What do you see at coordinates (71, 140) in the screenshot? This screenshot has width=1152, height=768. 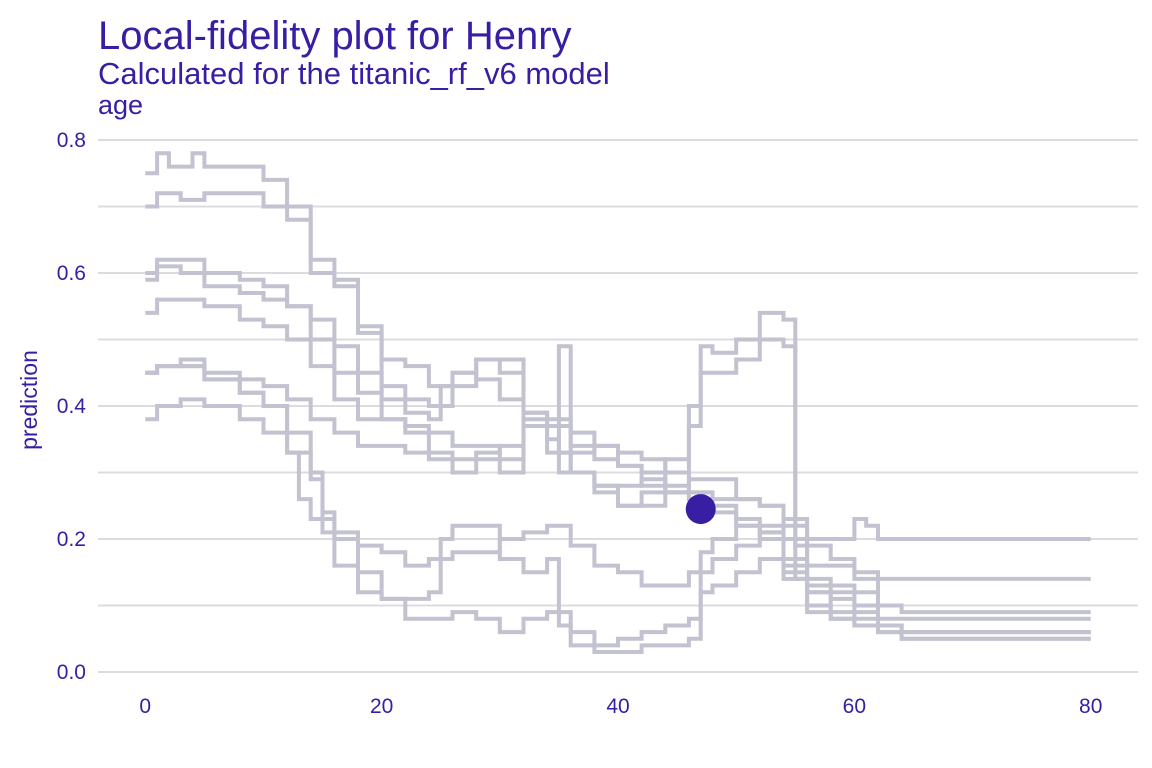 I see `y-tick-label: 0.8` at bounding box center [71, 140].